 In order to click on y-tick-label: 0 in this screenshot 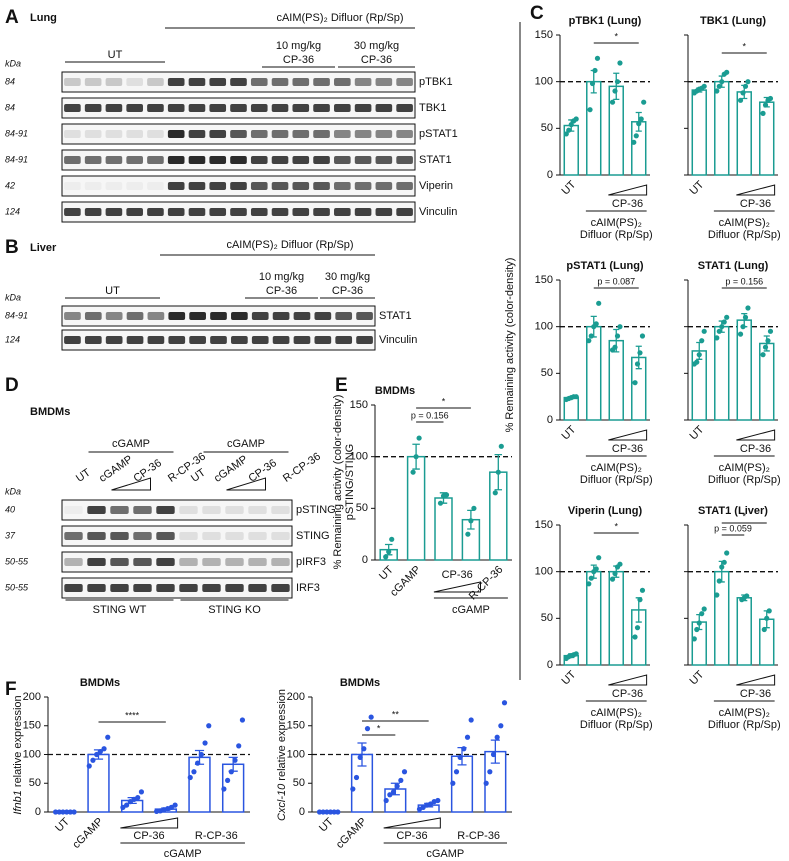, I will do `click(550, 665)`.